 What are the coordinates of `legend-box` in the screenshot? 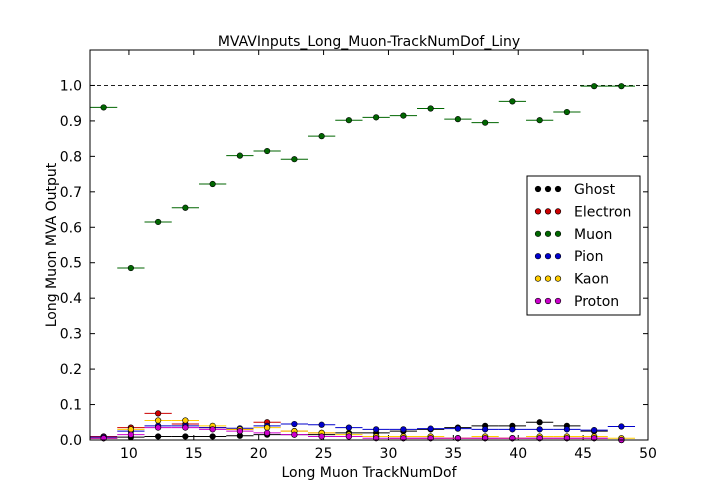 It's located at (583, 245).